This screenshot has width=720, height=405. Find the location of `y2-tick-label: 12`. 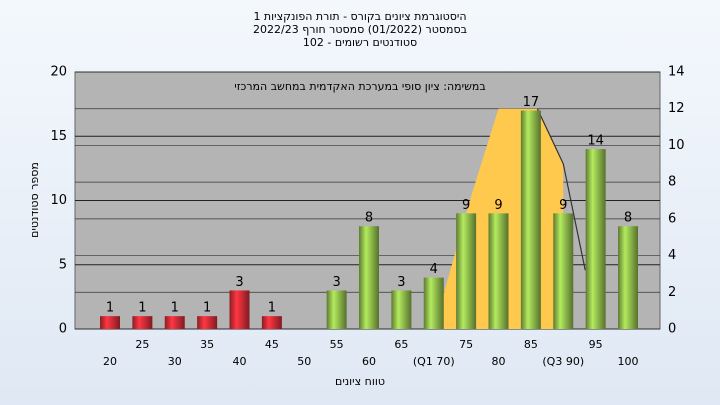

y2-tick-label: 12 is located at coordinates (676, 108).